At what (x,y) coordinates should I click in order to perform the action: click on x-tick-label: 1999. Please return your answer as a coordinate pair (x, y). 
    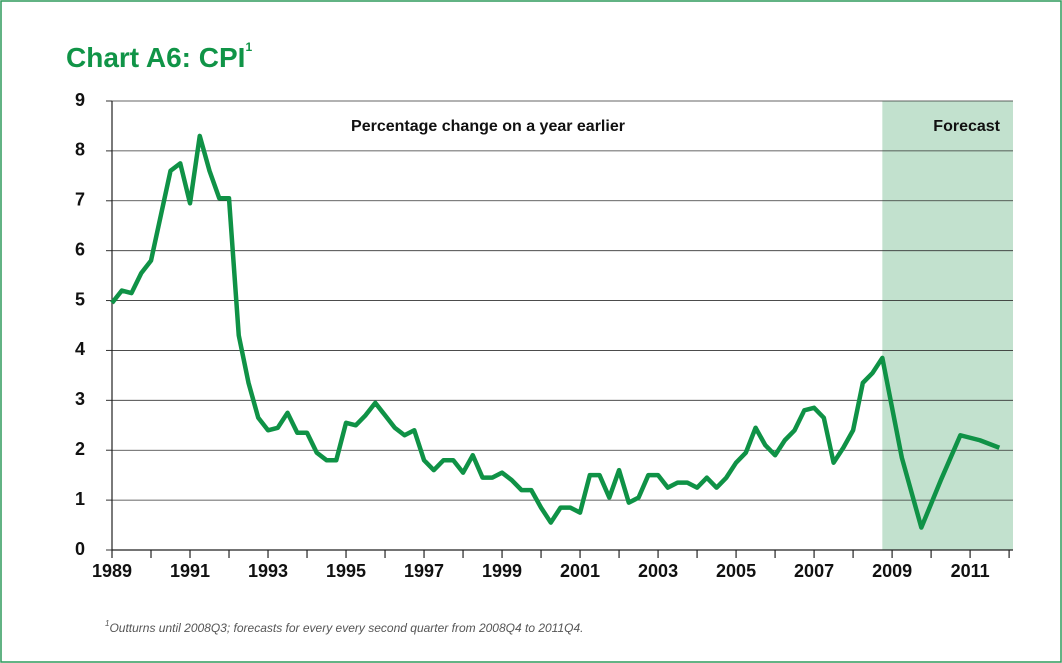
    Looking at the image, I should click on (502, 571).